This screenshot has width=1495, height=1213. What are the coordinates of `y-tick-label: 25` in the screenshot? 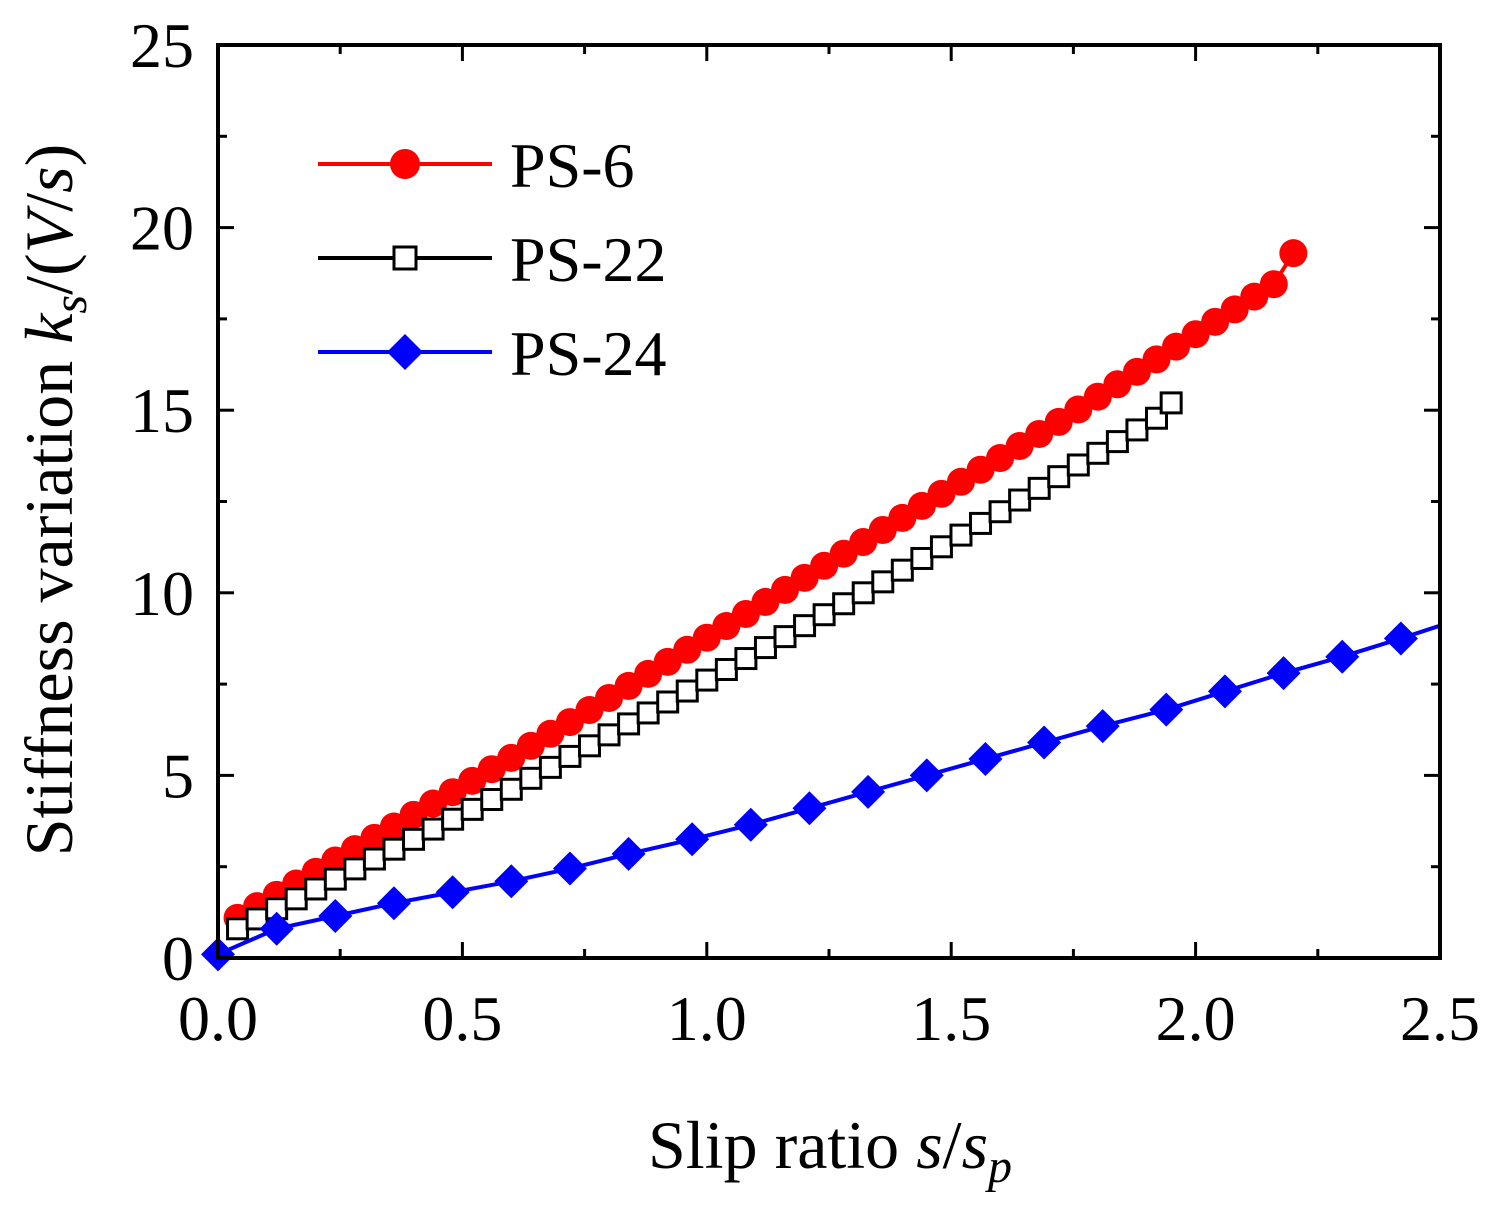 It's located at (162, 45).